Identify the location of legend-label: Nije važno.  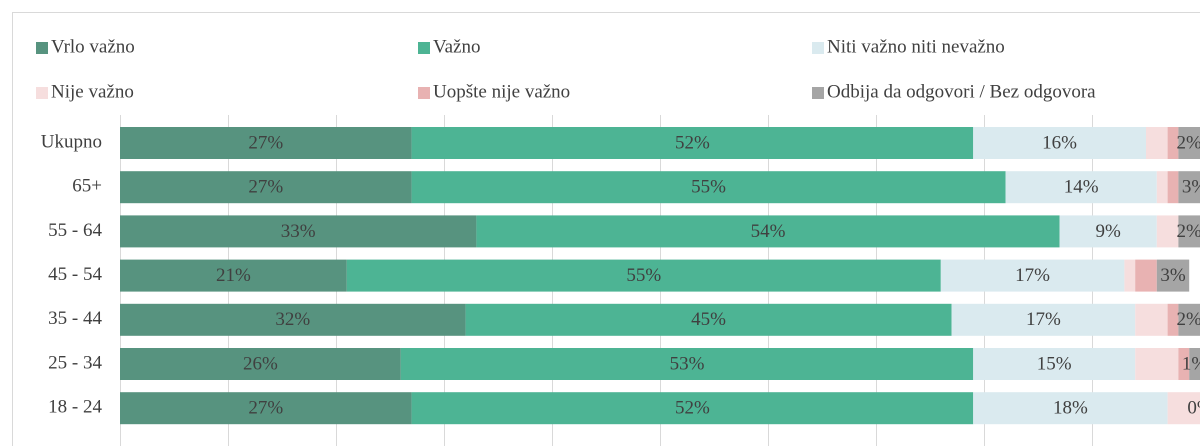
(92, 91).